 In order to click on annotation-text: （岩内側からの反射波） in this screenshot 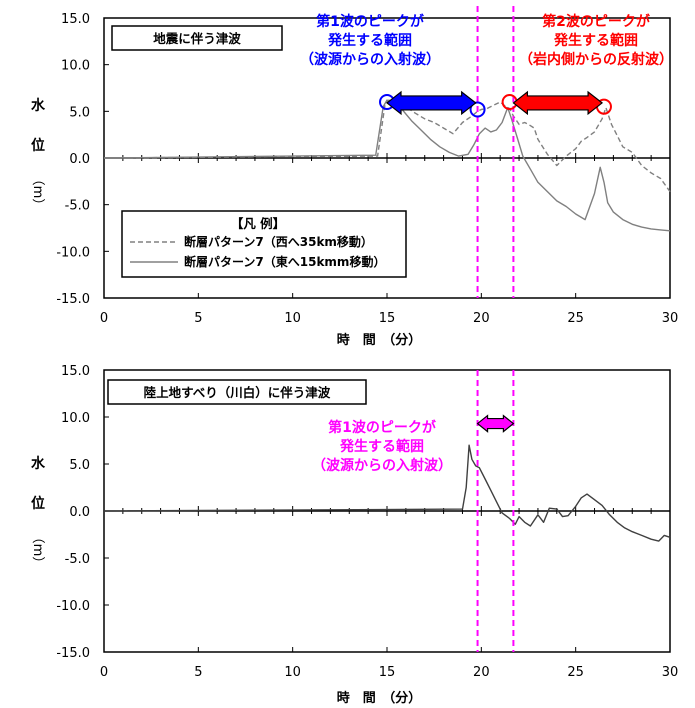, I will do `click(596, 59)`.